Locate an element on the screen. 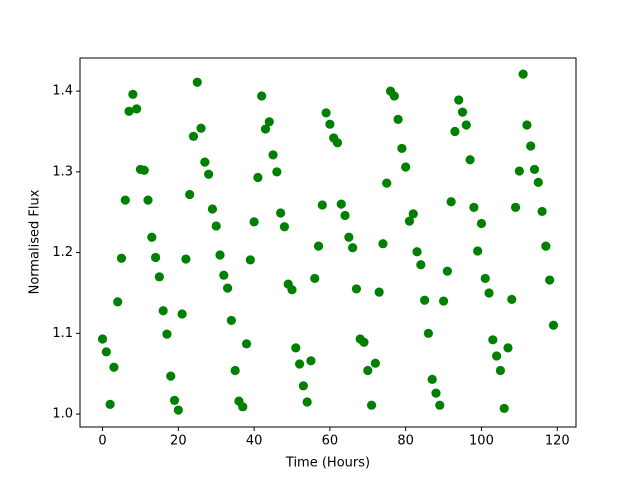 The height and width of the screenshot is (480, 640). y-tick-label: 1.2 is located at coordinates (62, 252).